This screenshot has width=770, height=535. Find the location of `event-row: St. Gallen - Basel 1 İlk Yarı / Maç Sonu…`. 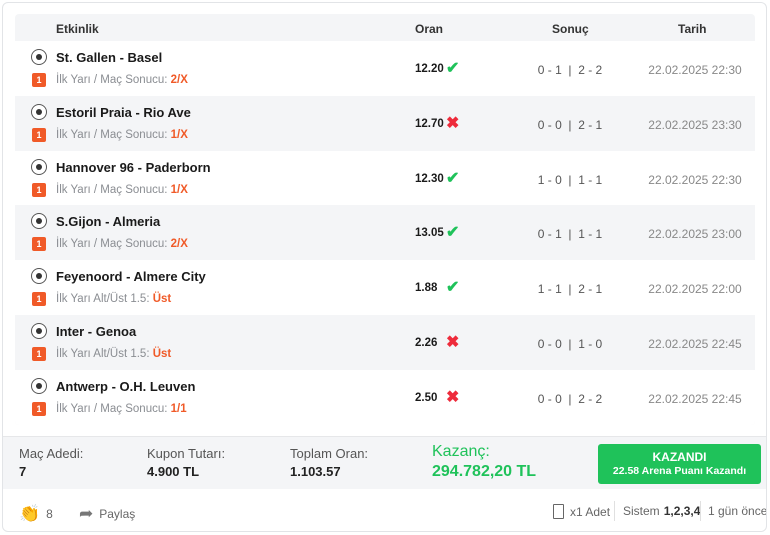

event-row: St. Gallen - Basel 1 İlk Yarı / Maç Sonu… is located at coordinates (385, 68).